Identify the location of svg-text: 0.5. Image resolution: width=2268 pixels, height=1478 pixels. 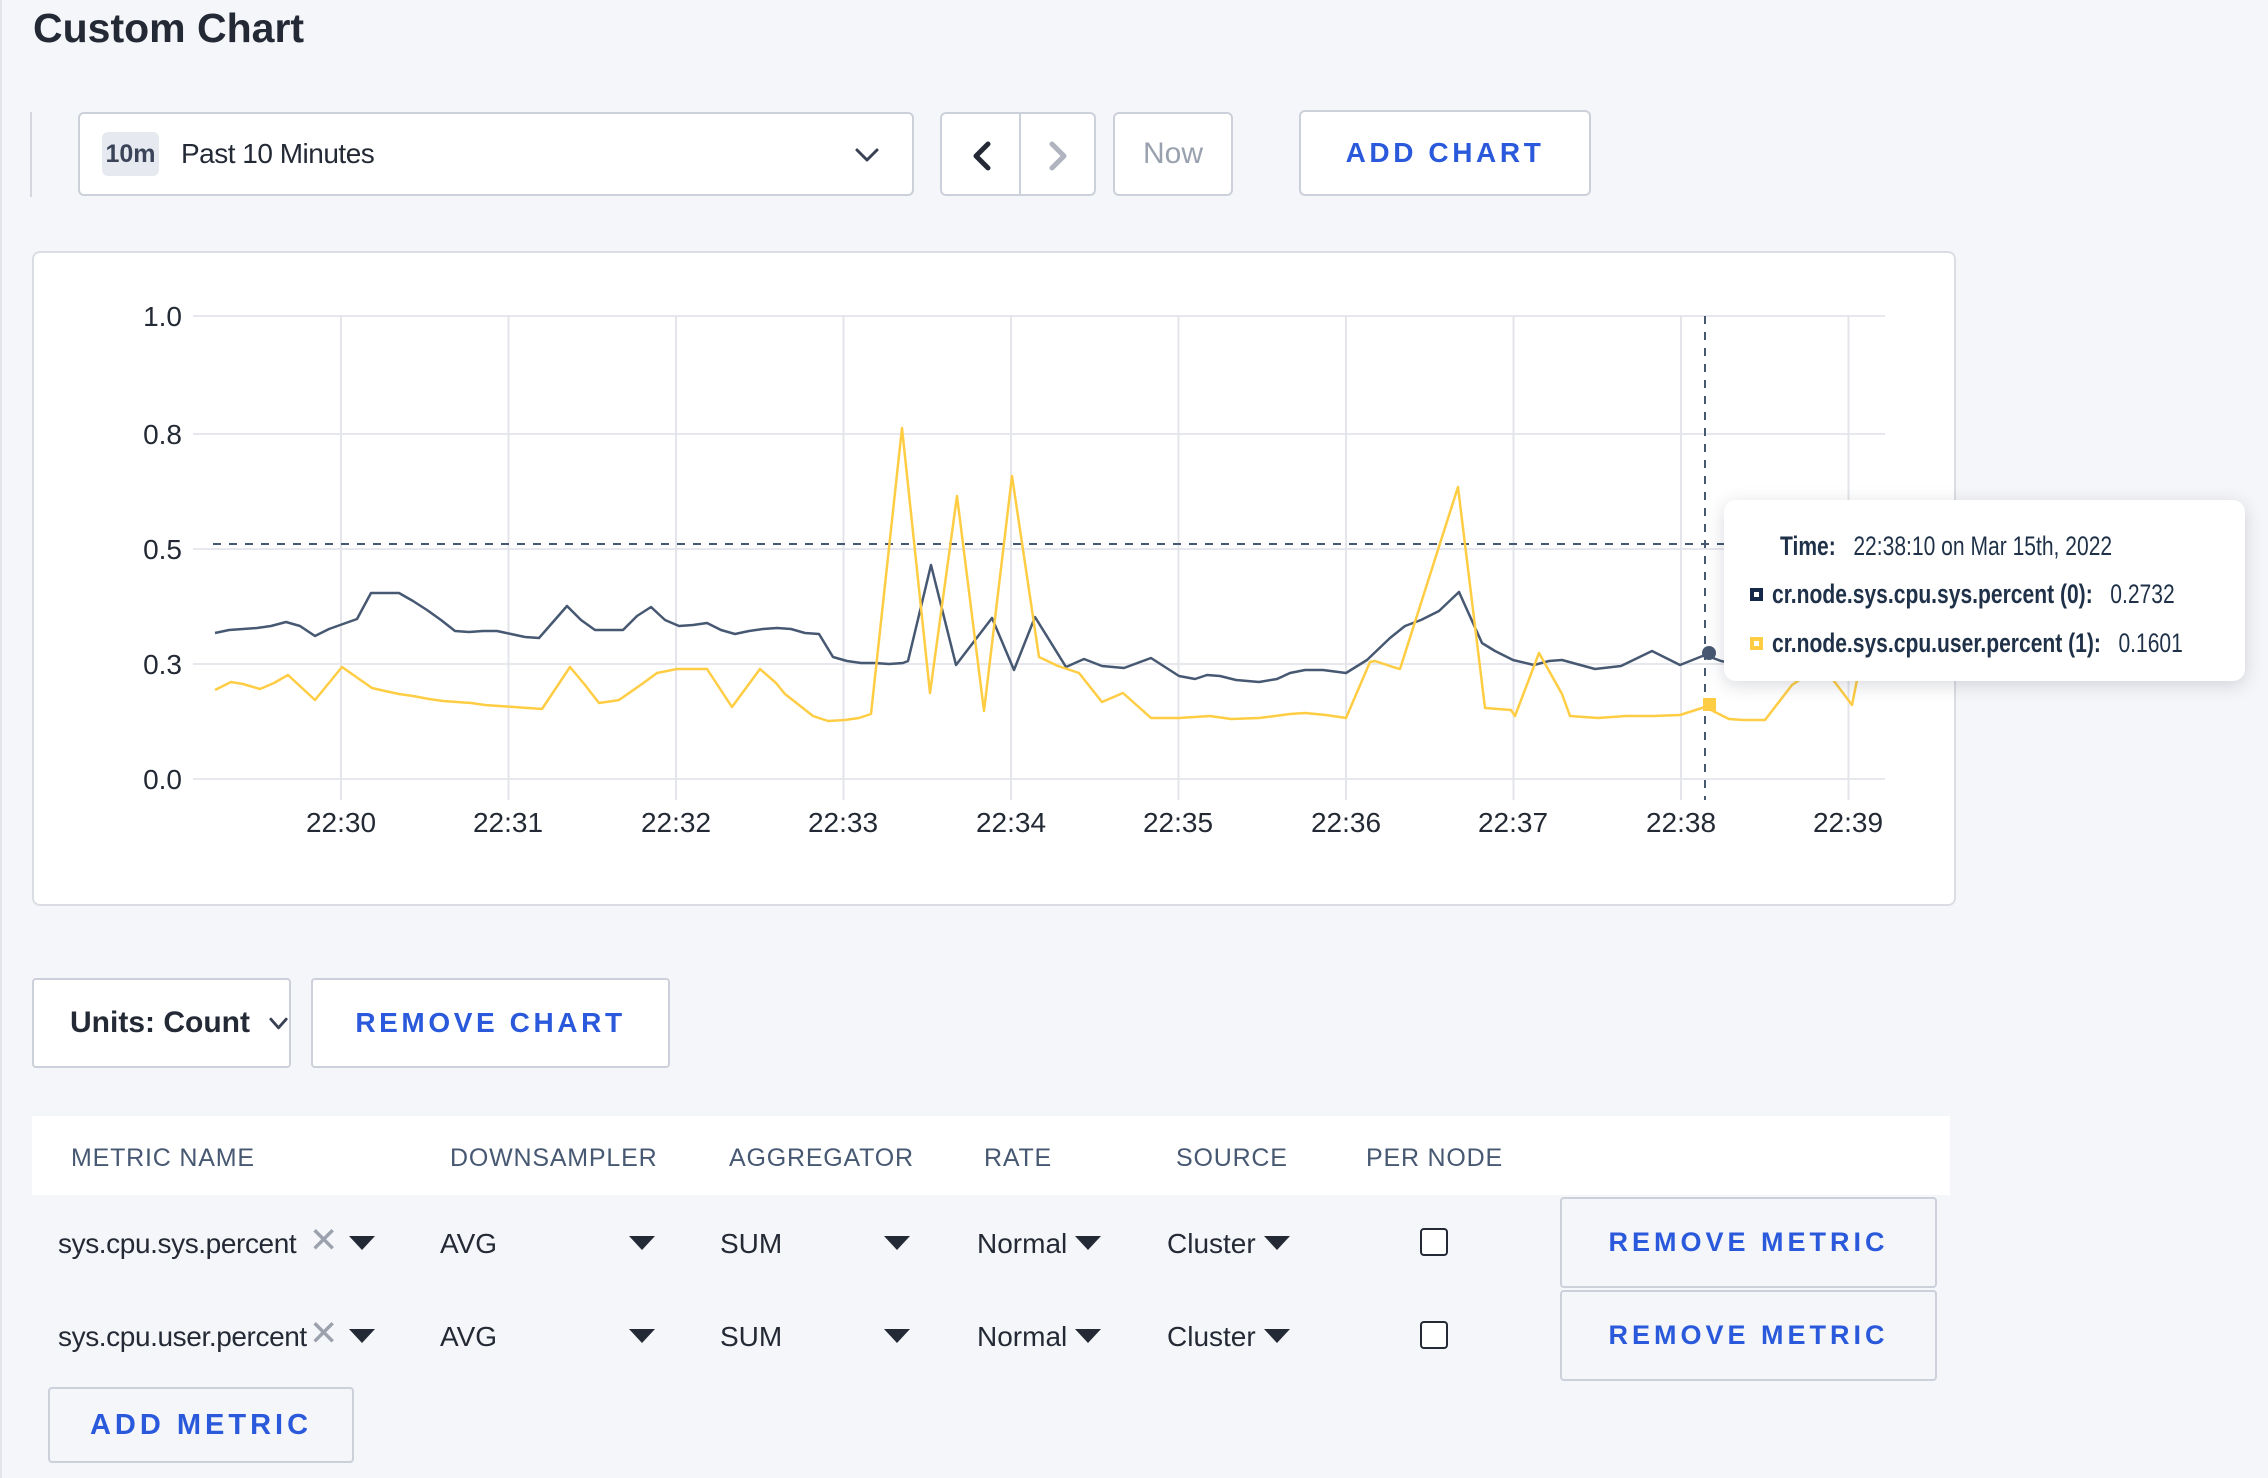
(162, 549).